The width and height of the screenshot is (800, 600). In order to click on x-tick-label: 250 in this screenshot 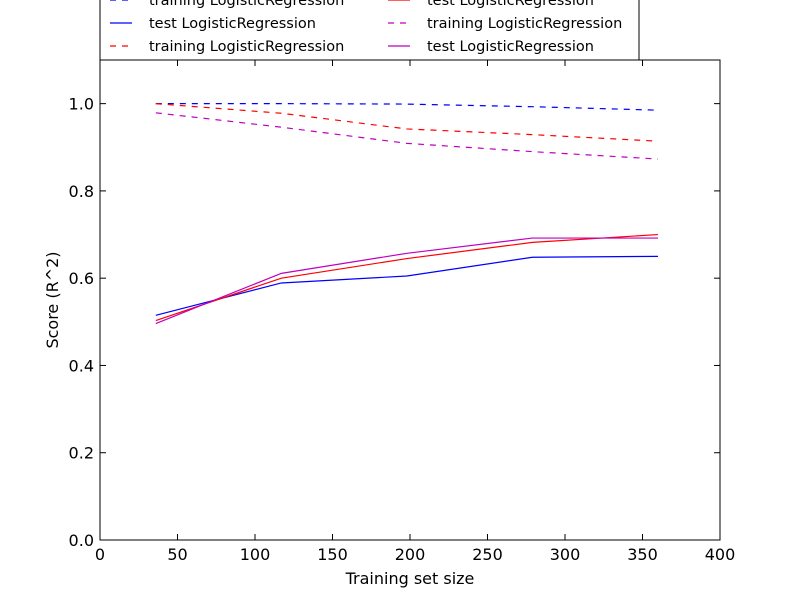, I will do `click(487, 554)`.